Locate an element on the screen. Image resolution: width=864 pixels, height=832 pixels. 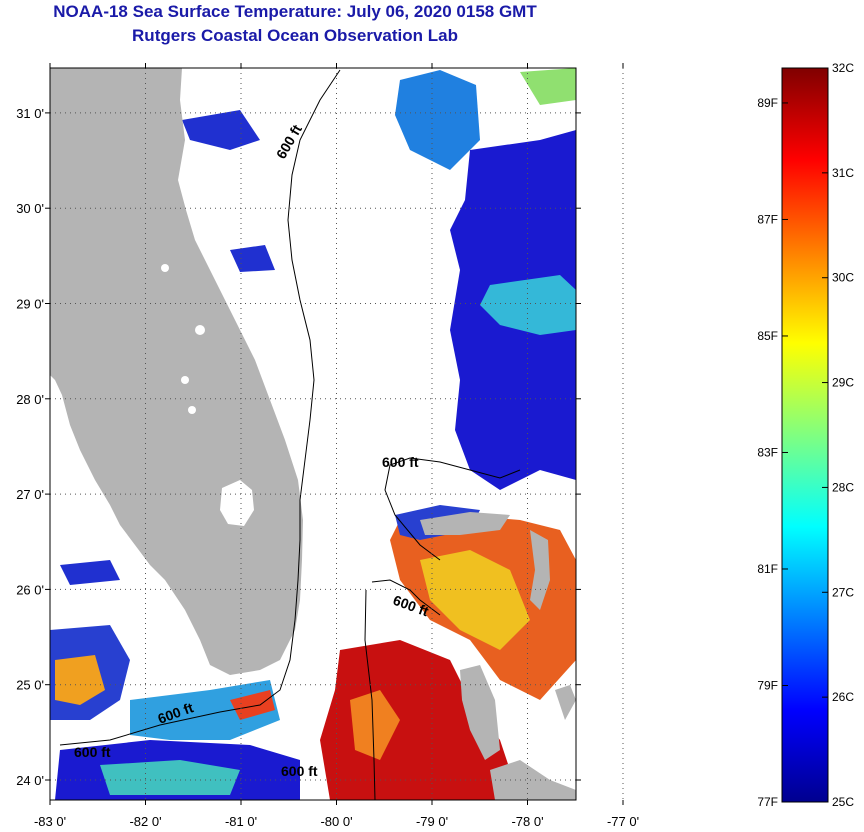
sst-teal-patch-north is located at coordinates (528, 305).